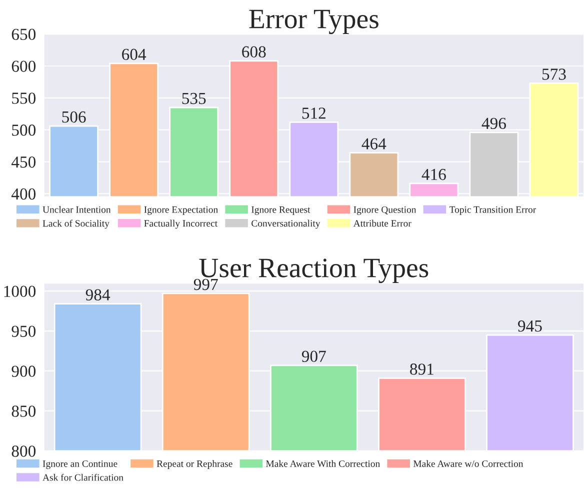 The height and width of the screenshot is (501, 584). I want to click on data-label: 984, so click(98, 294).